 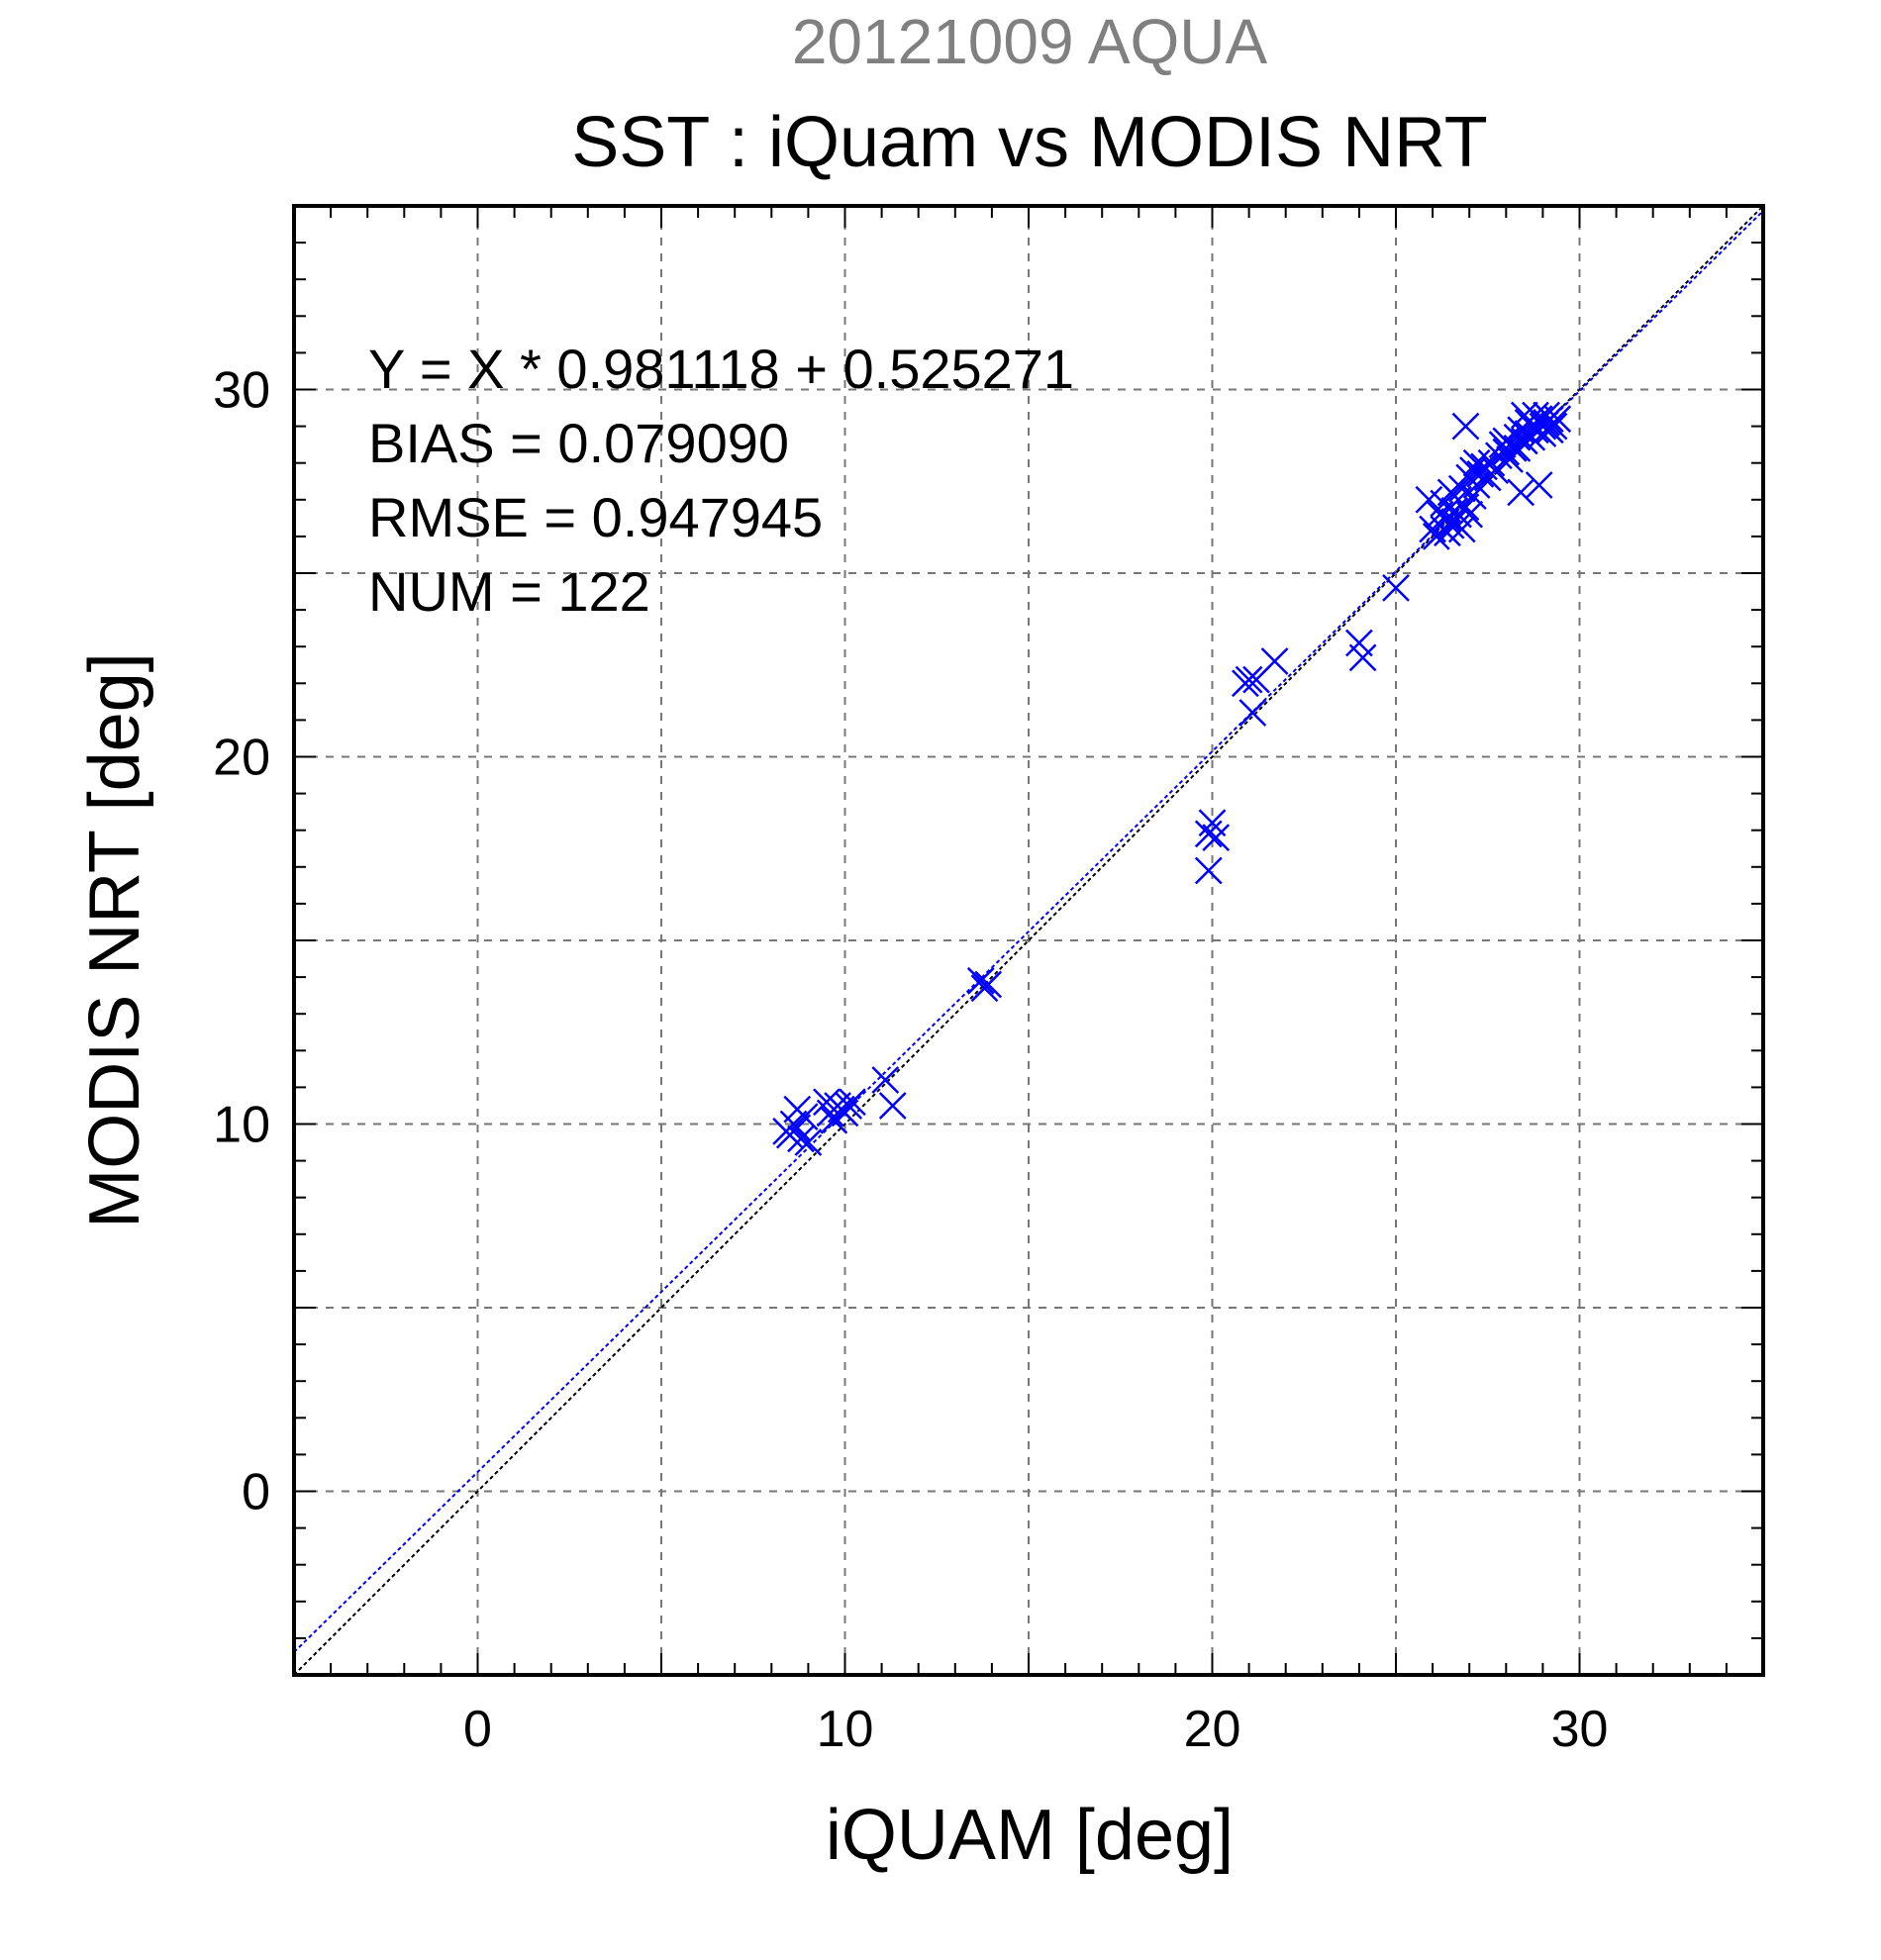 What do you see at coordinates (242, 391) in the screenshot?
I see `y-tick-label: 30` at bounding box center [242, 391].